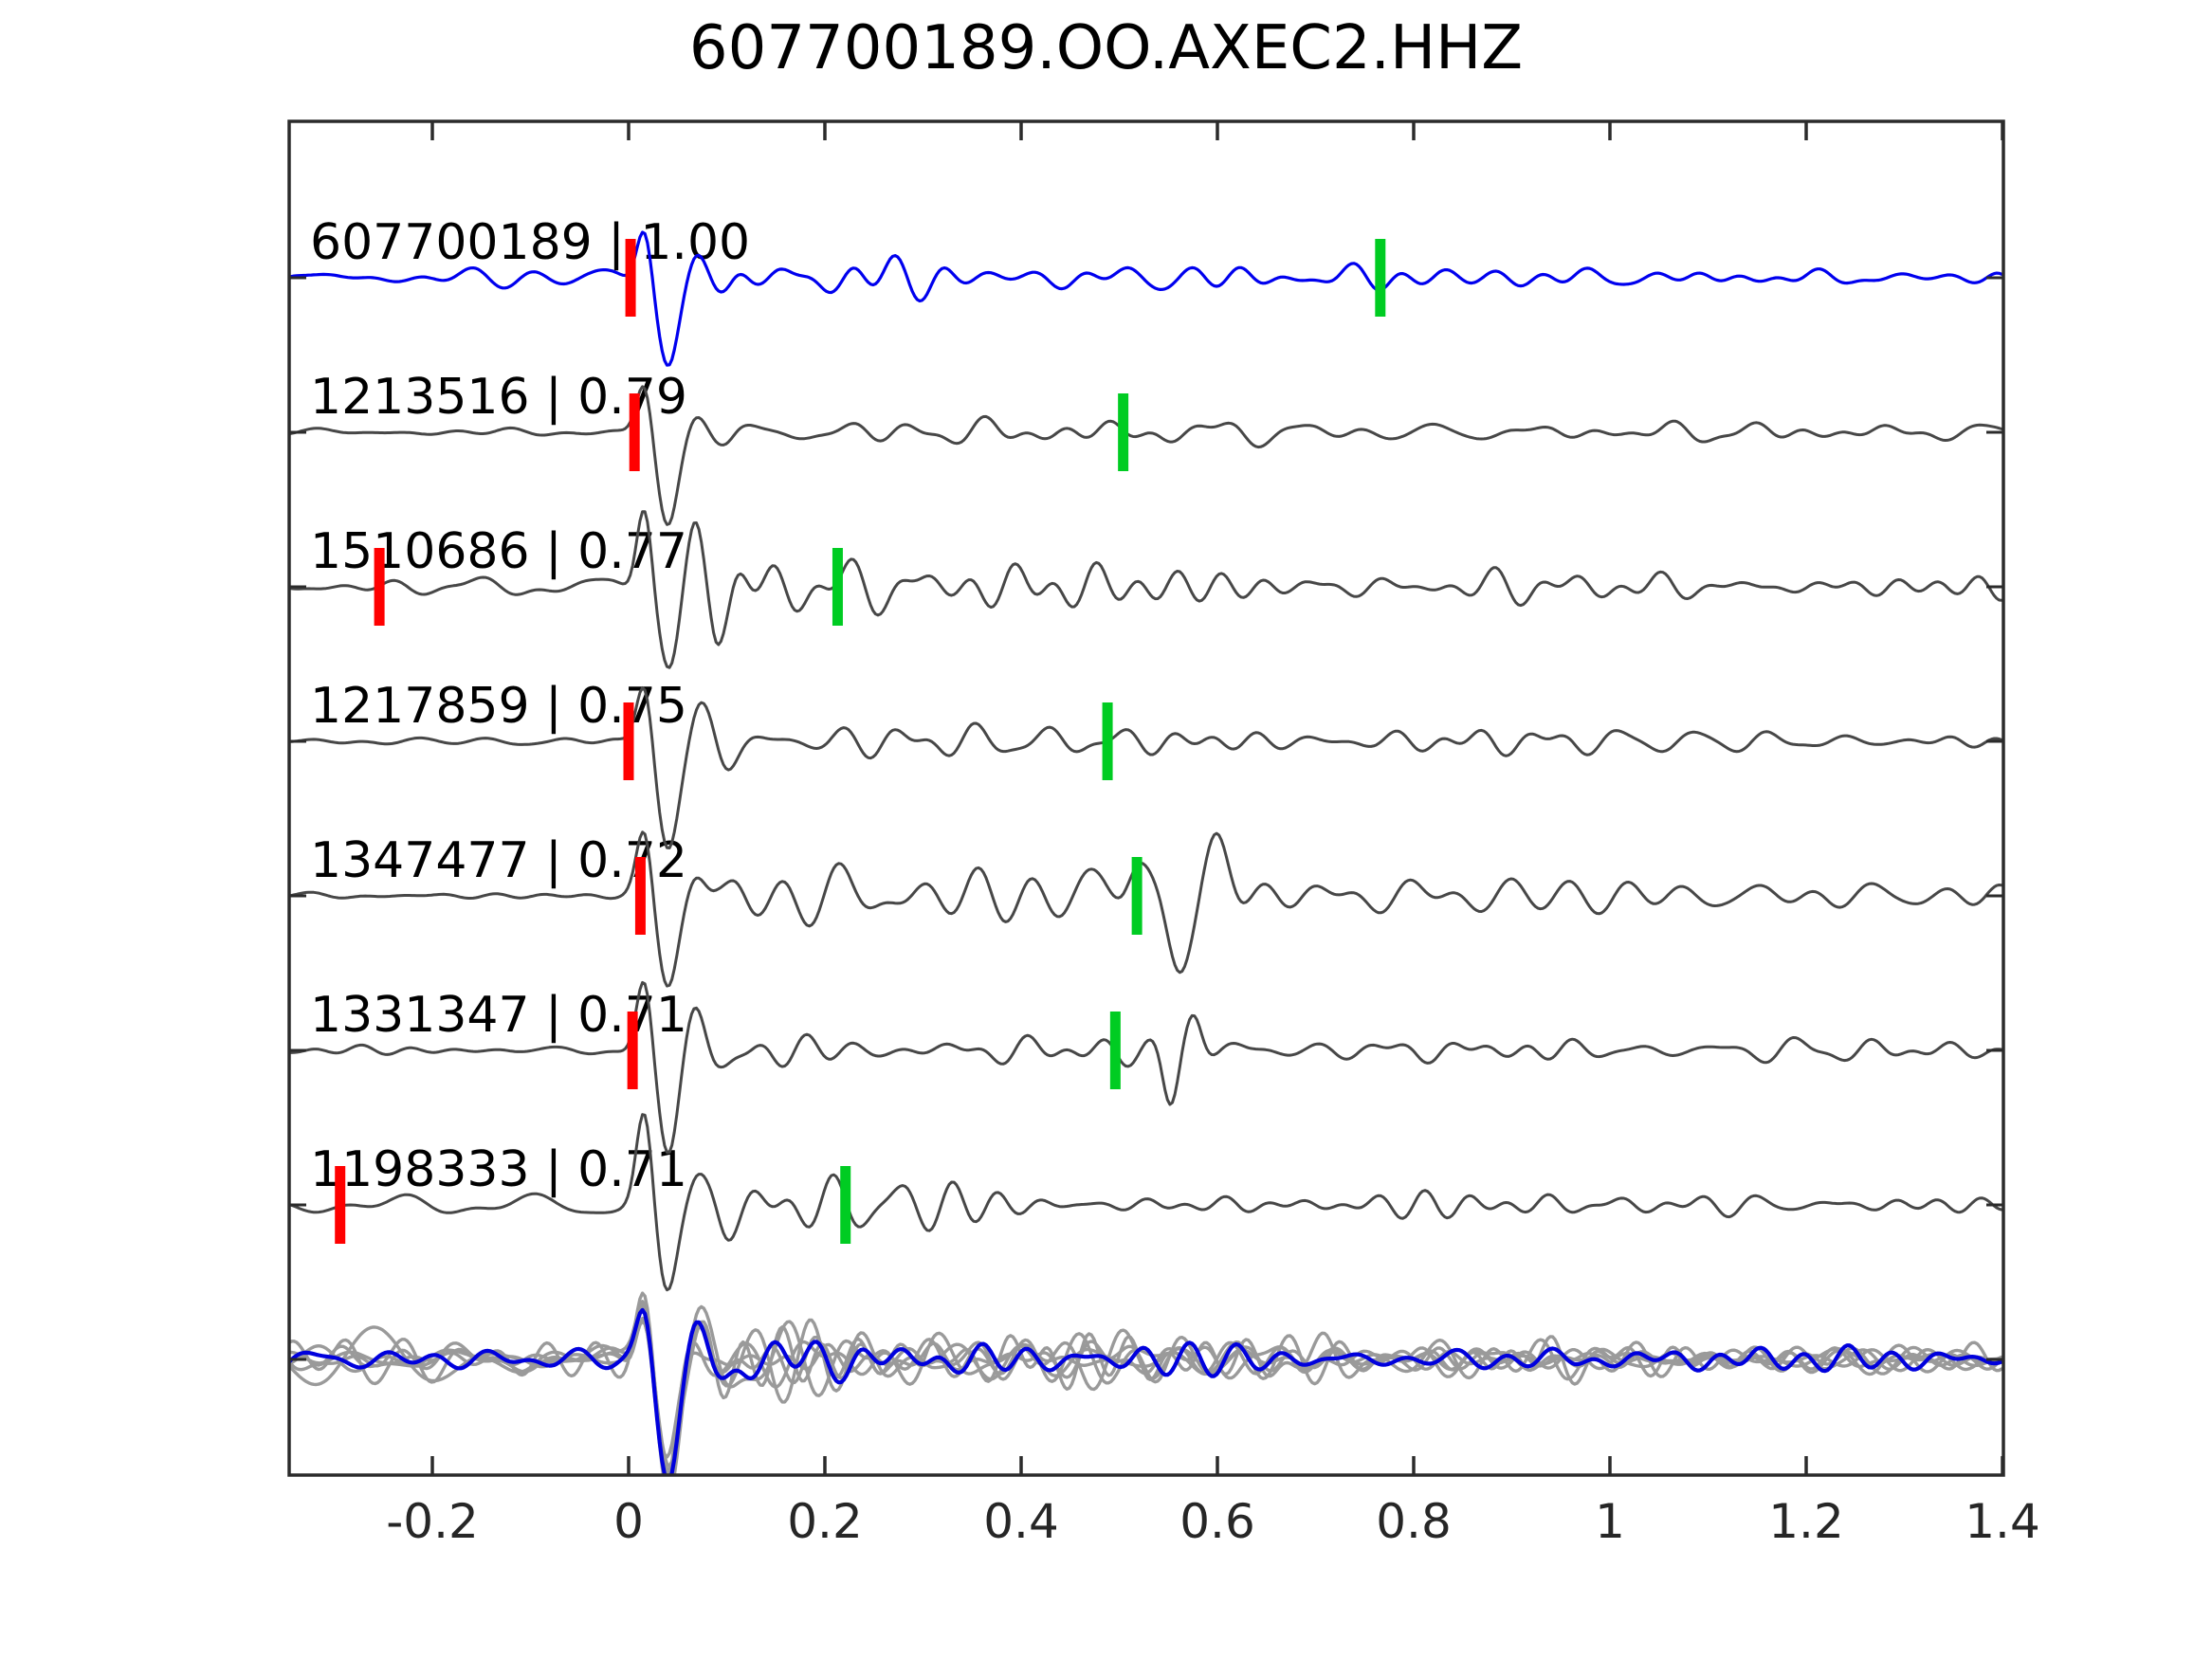 The image size is (2212, 1659). What do you see at coordinates (1146, 298) in the screenshot?
I see `template-waveform` at bounding box center [1146, 298].